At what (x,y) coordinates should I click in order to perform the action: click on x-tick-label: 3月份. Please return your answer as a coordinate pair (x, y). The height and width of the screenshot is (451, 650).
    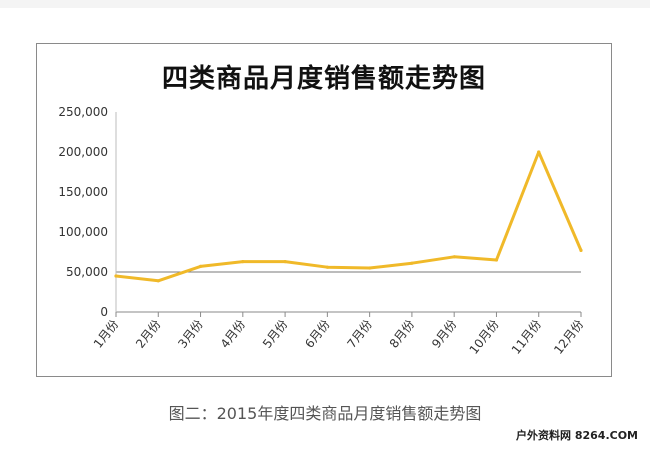
    Looking at the image, I should click on (190, 334).